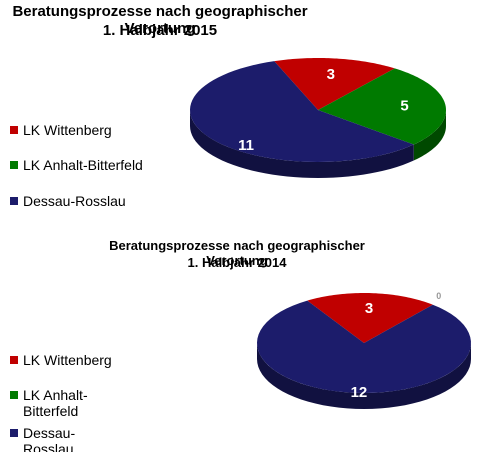  I want to click on value-label: 0, so click(438, 296).